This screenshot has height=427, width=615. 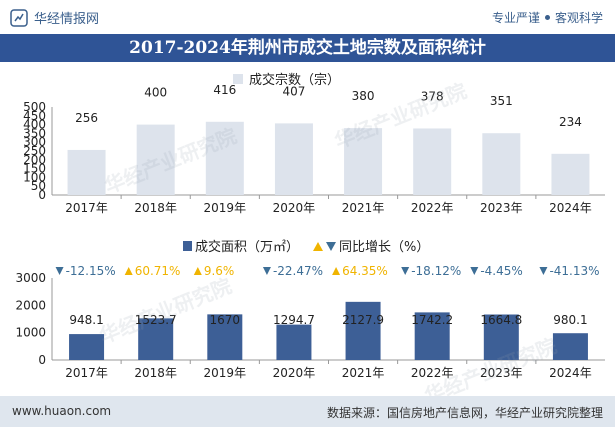 What do you see at coordinates (574, 271) in the screenshot?
I see `growth-label: -41.13%` at bounding box center [574, 271].